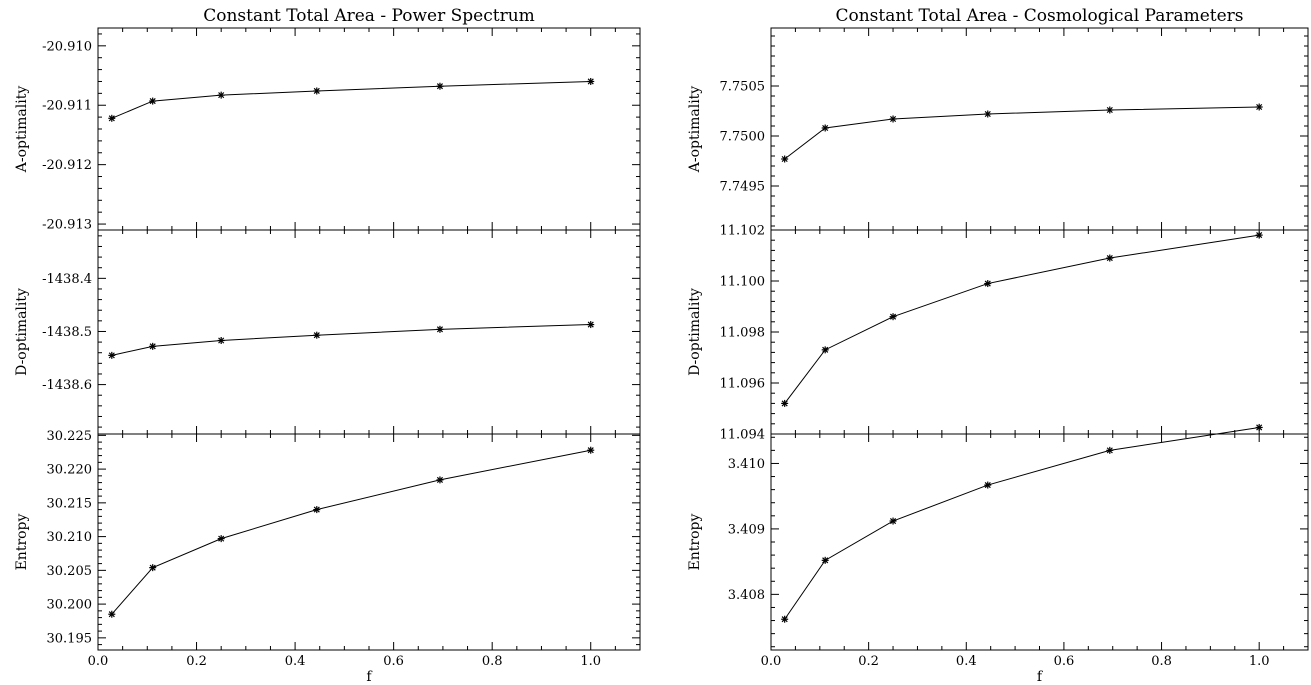 Image resolution: width=1311 pixels, height=685 pixels. I want to click on panel-d-optimality: -1438.4 -1438.5 -1438.6 D-optimality, so click(327, 332).